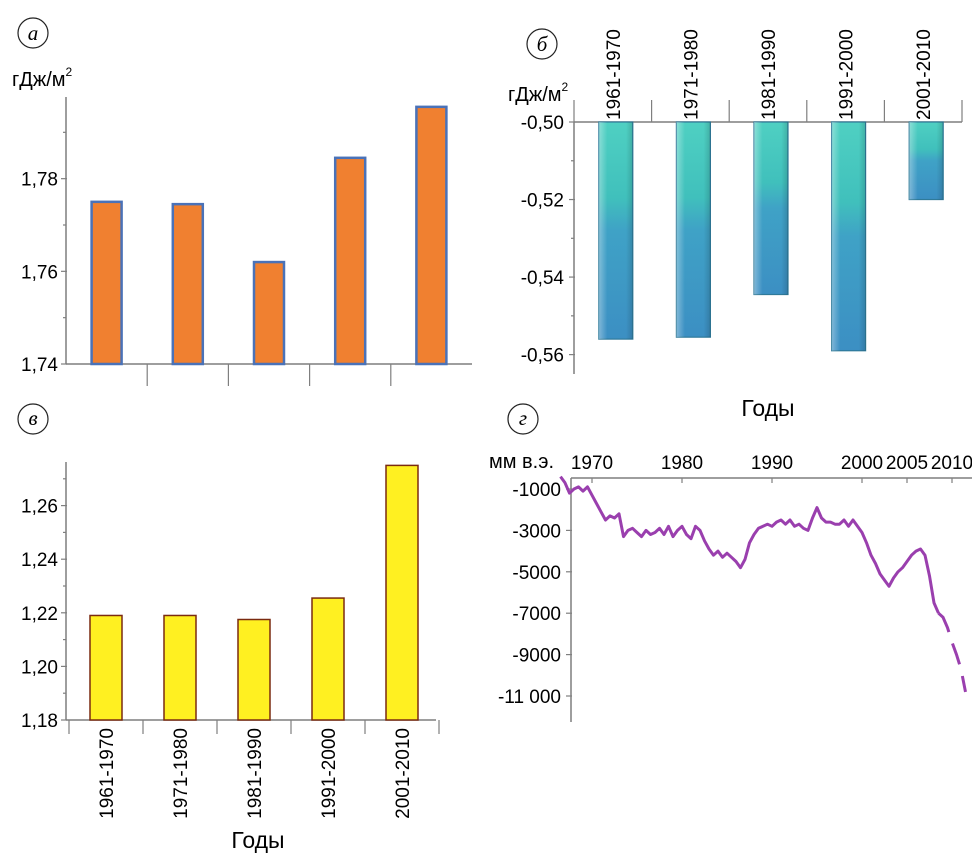  What do you see at coordinates (39, 365) in the screenshot?
I see `panel-a-y-tick-label: 1,74` at bounding box center [39, 365].